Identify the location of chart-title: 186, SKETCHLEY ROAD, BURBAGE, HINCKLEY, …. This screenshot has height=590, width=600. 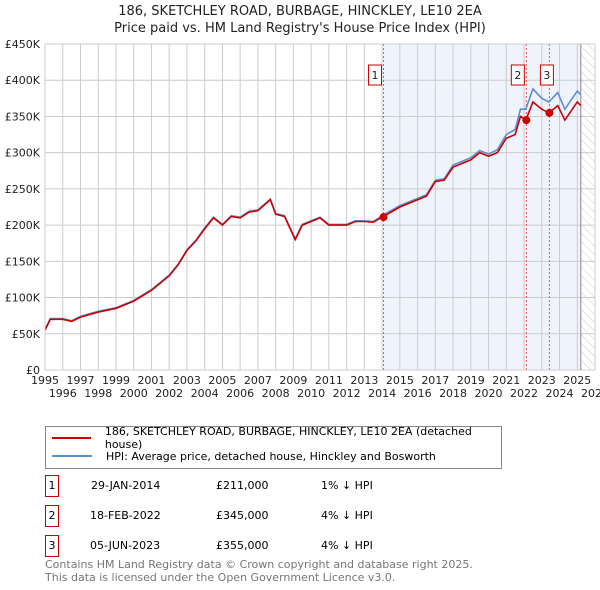
(300, 11).